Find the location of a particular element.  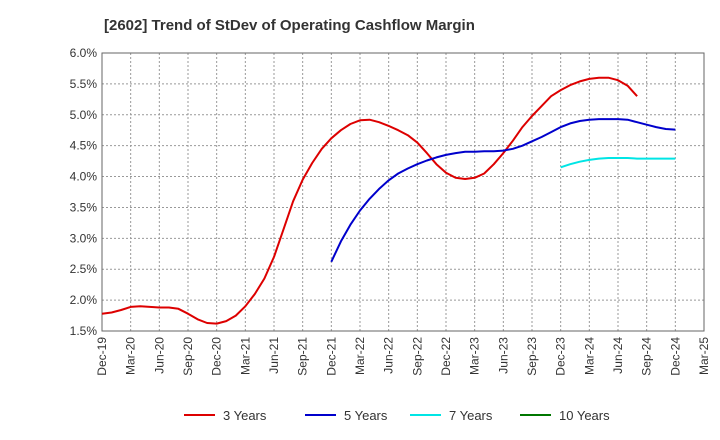

x-tick-label: Mar-25 is located at coordinates (704, 356).